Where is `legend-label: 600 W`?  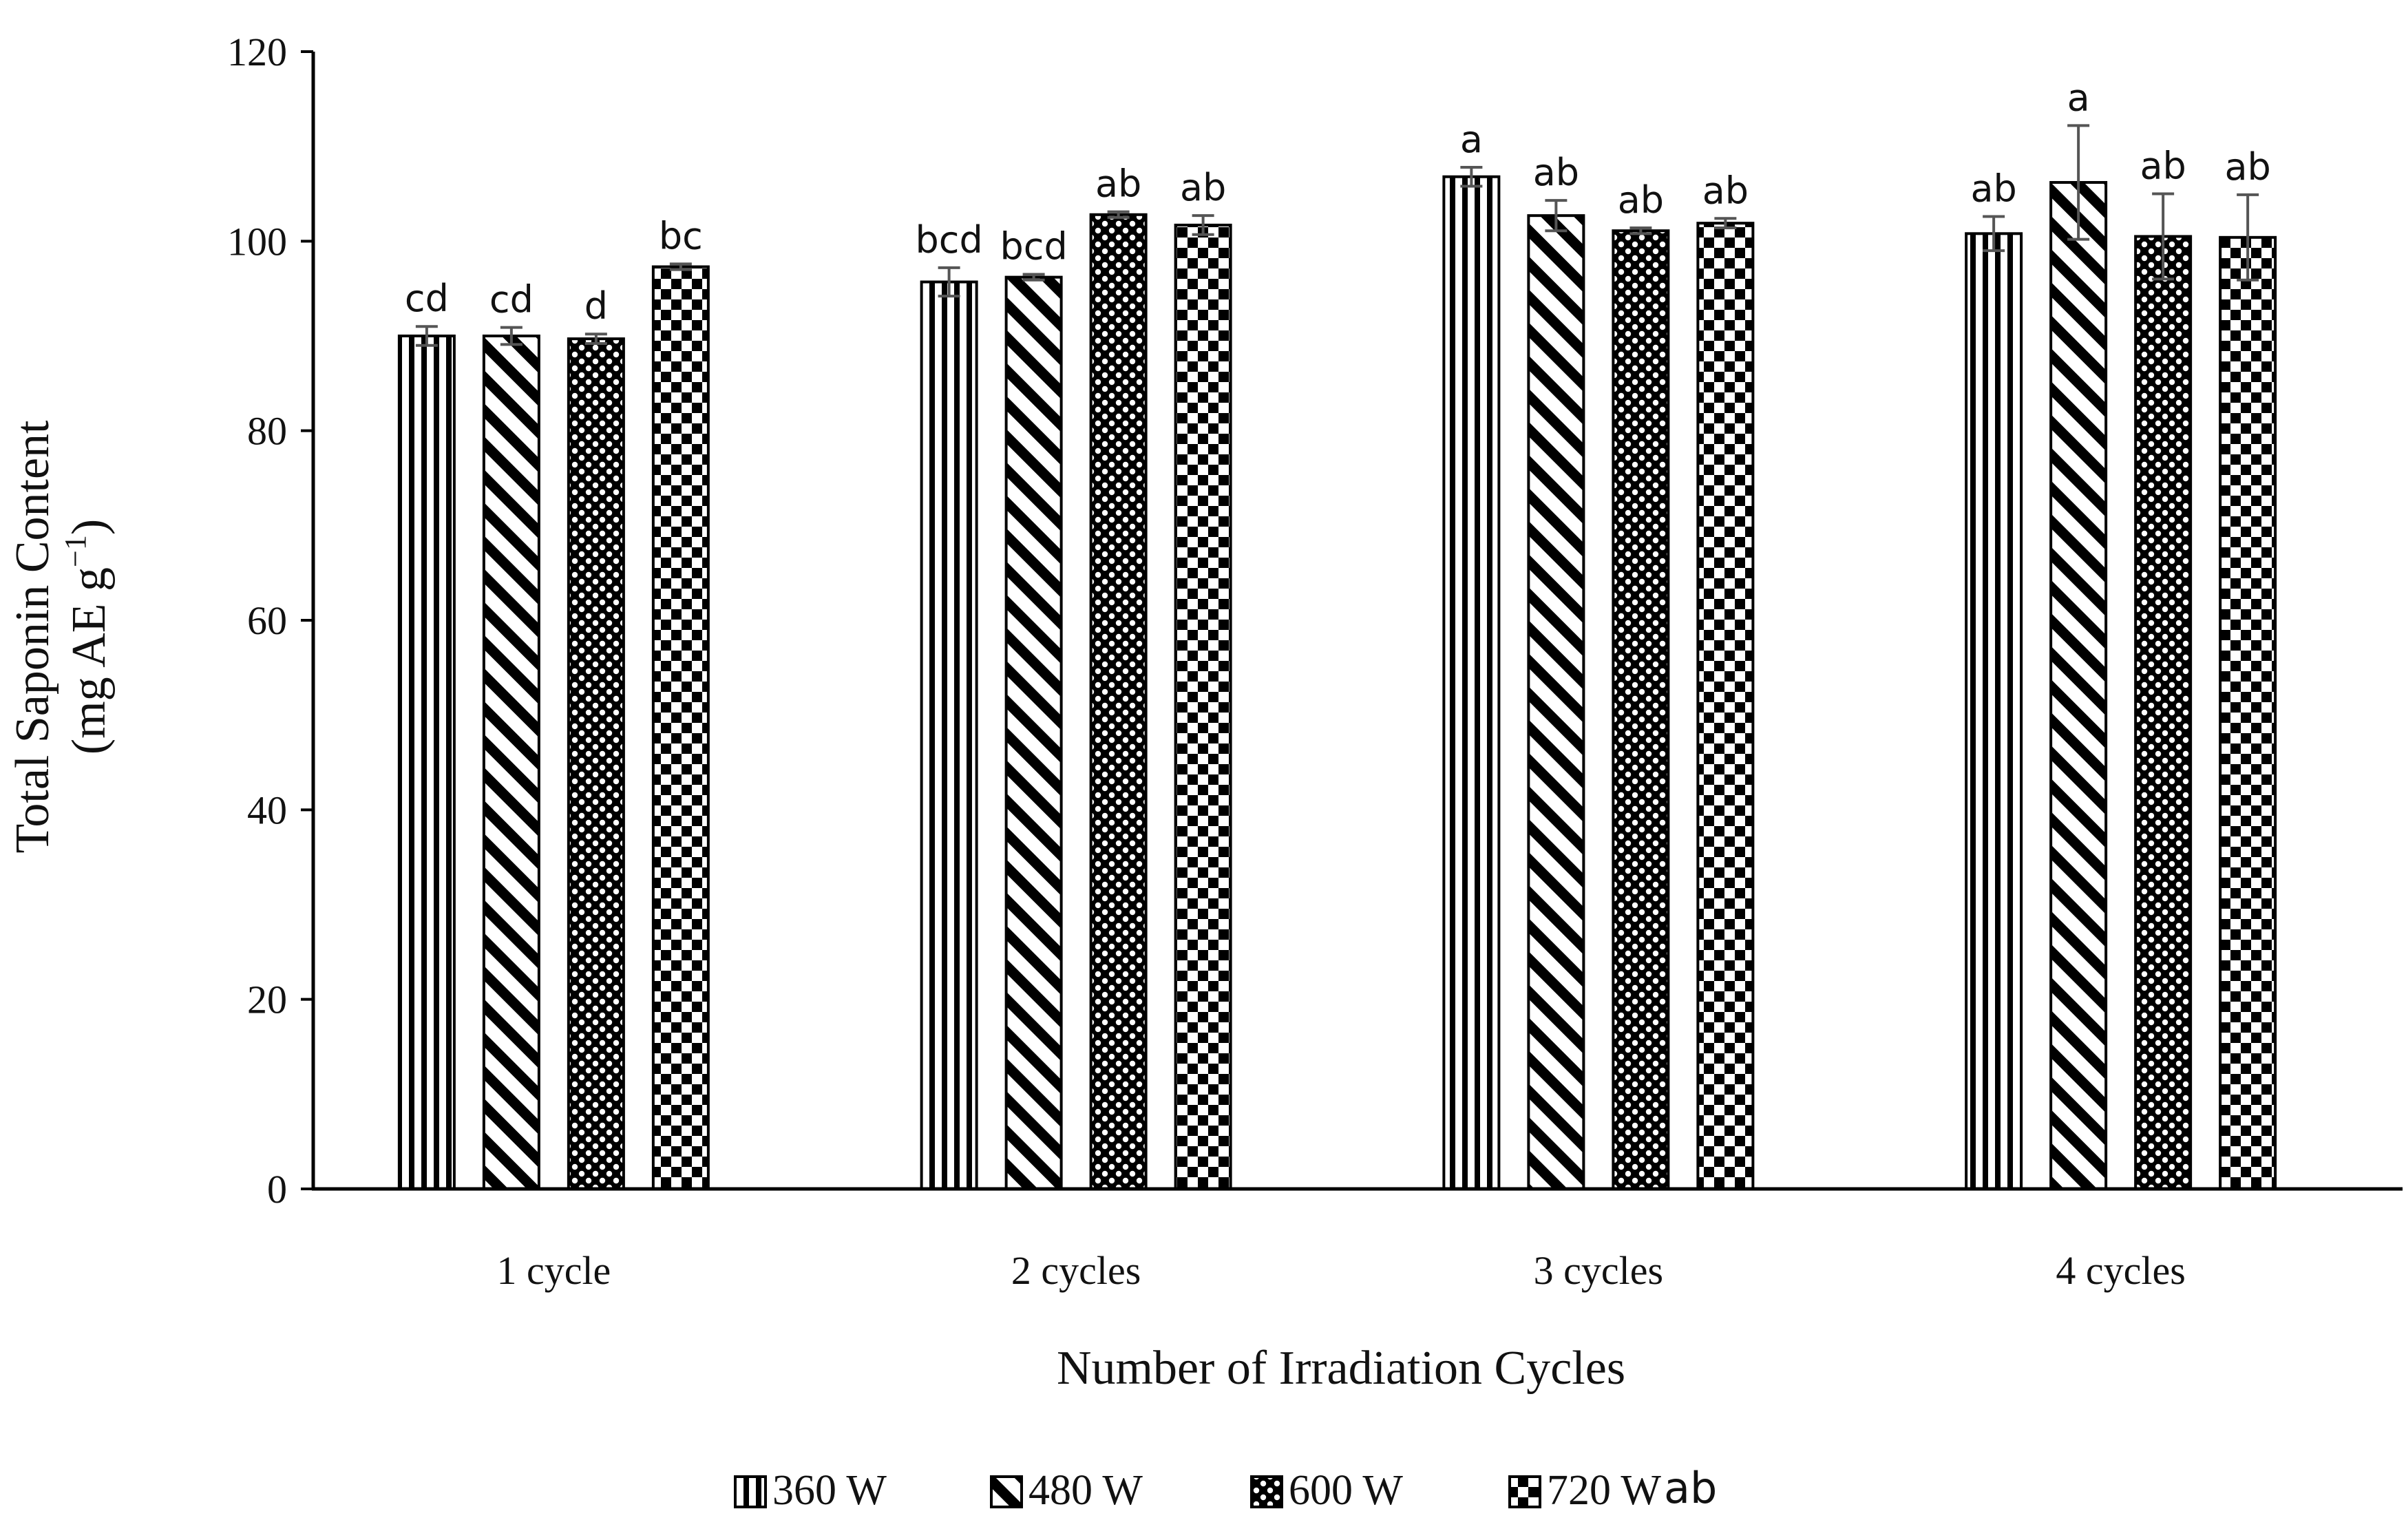 legend-label: 600 W is located at coordinates (1346, 1490).